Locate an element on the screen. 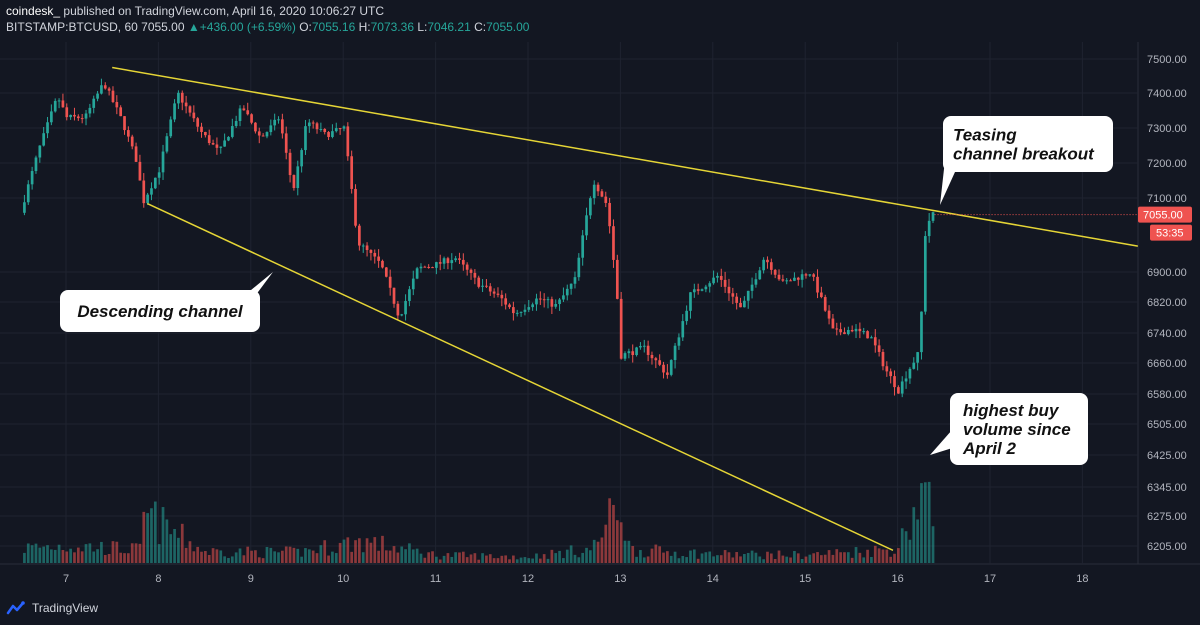 Image resolution: width=1200 pixels, height=625 pixels. y-tick-label: 7400.00 is located at coordinates (1167, 94).